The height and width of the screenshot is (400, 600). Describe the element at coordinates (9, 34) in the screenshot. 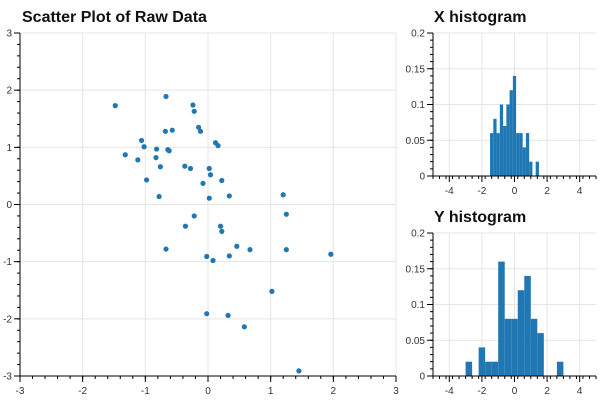

I see `scatter-y-tick-label: 3` at that location.